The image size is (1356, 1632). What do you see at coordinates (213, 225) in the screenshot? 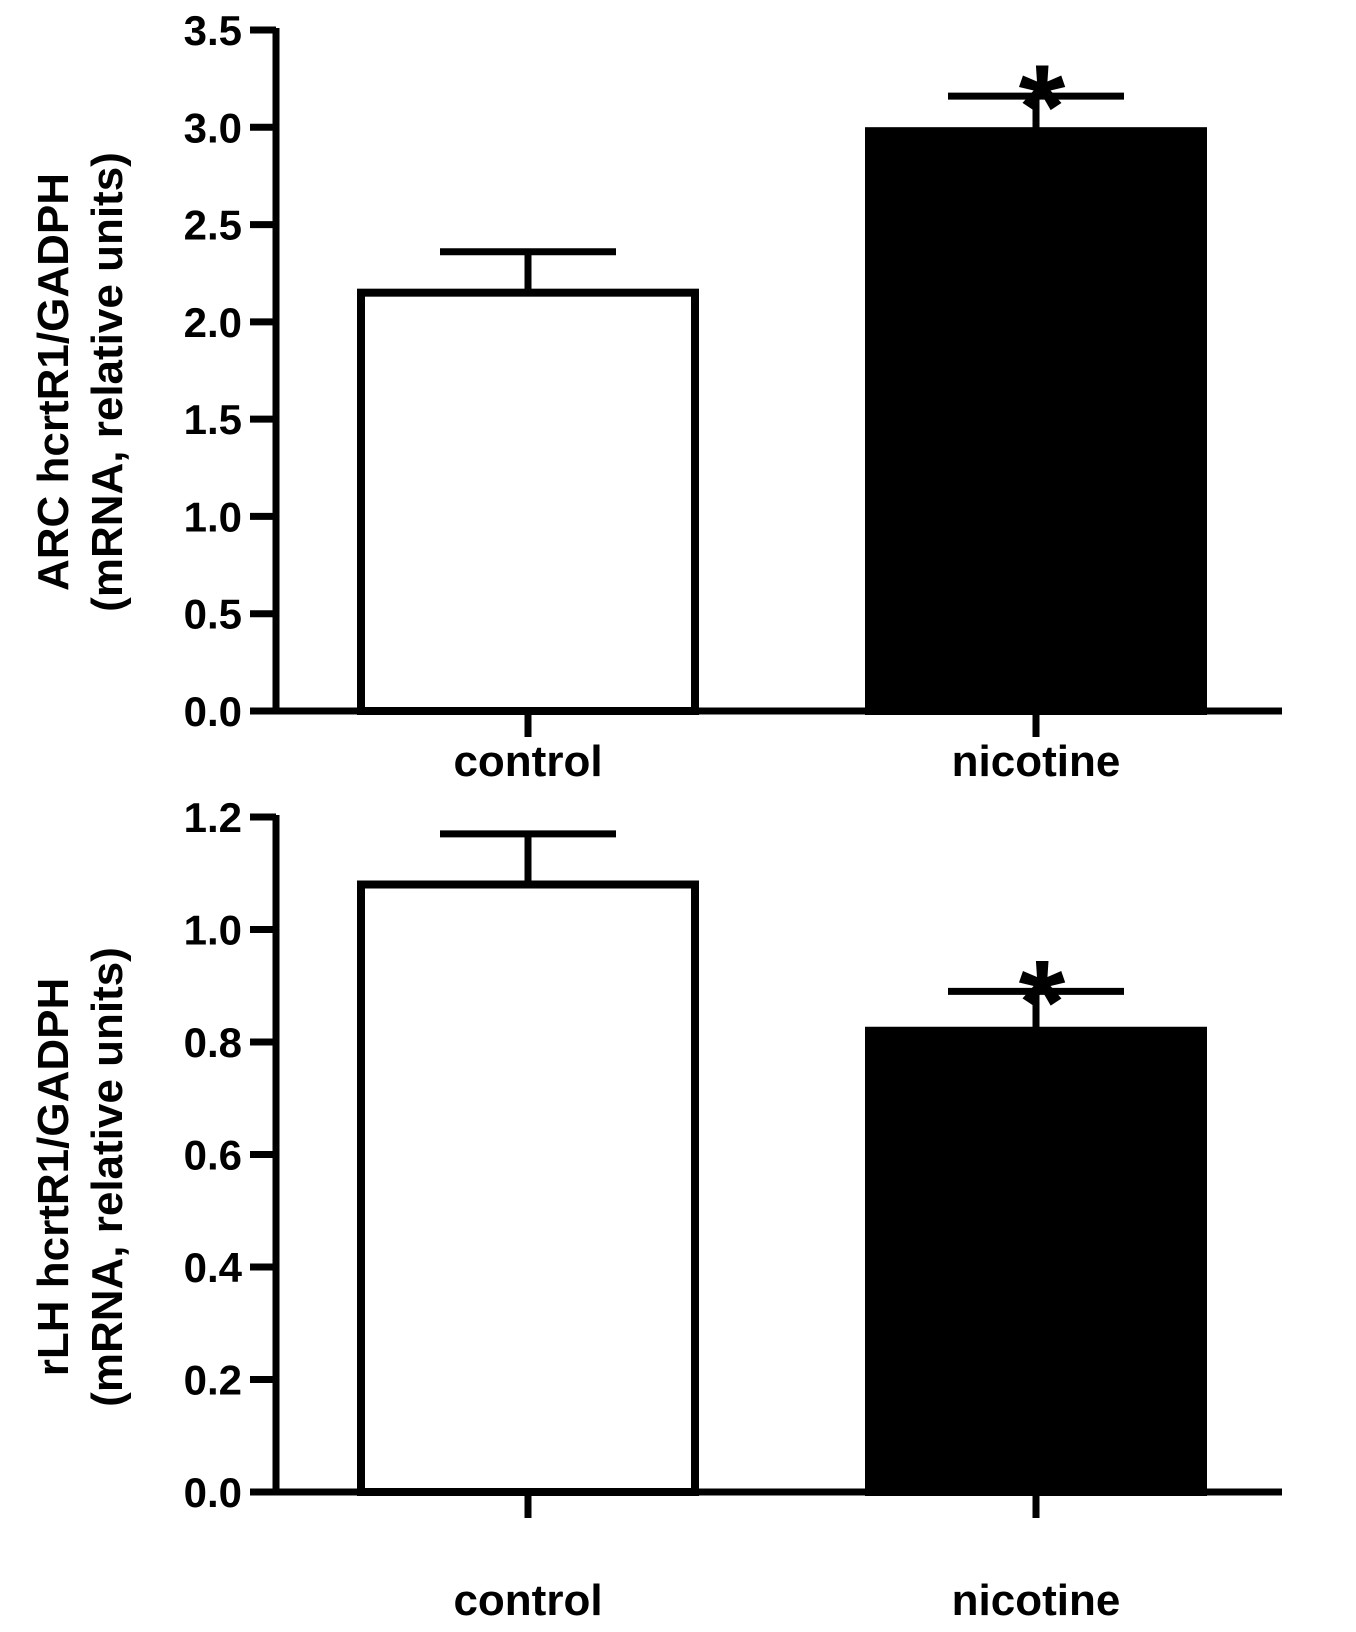
I see `y-tick-label: 2.5` at bounding box center [213, 225].